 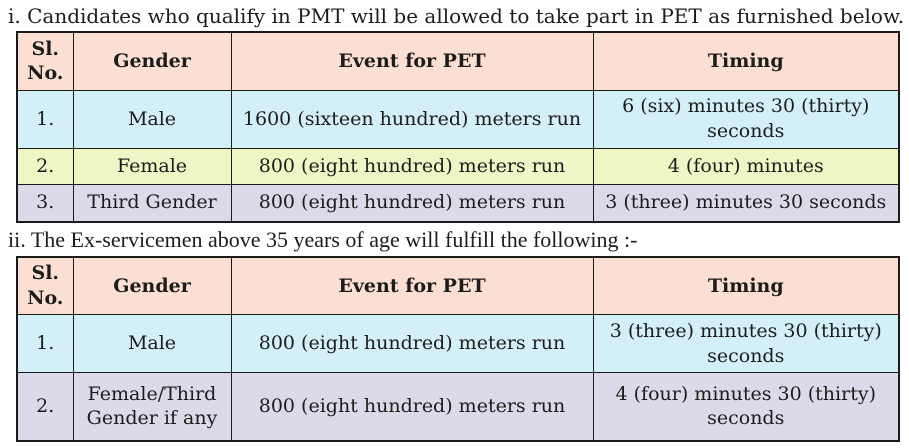 I want to click on cell-timing: 3 (three) minutes 30 (thirty) seconds, so click(x=746, y=344).